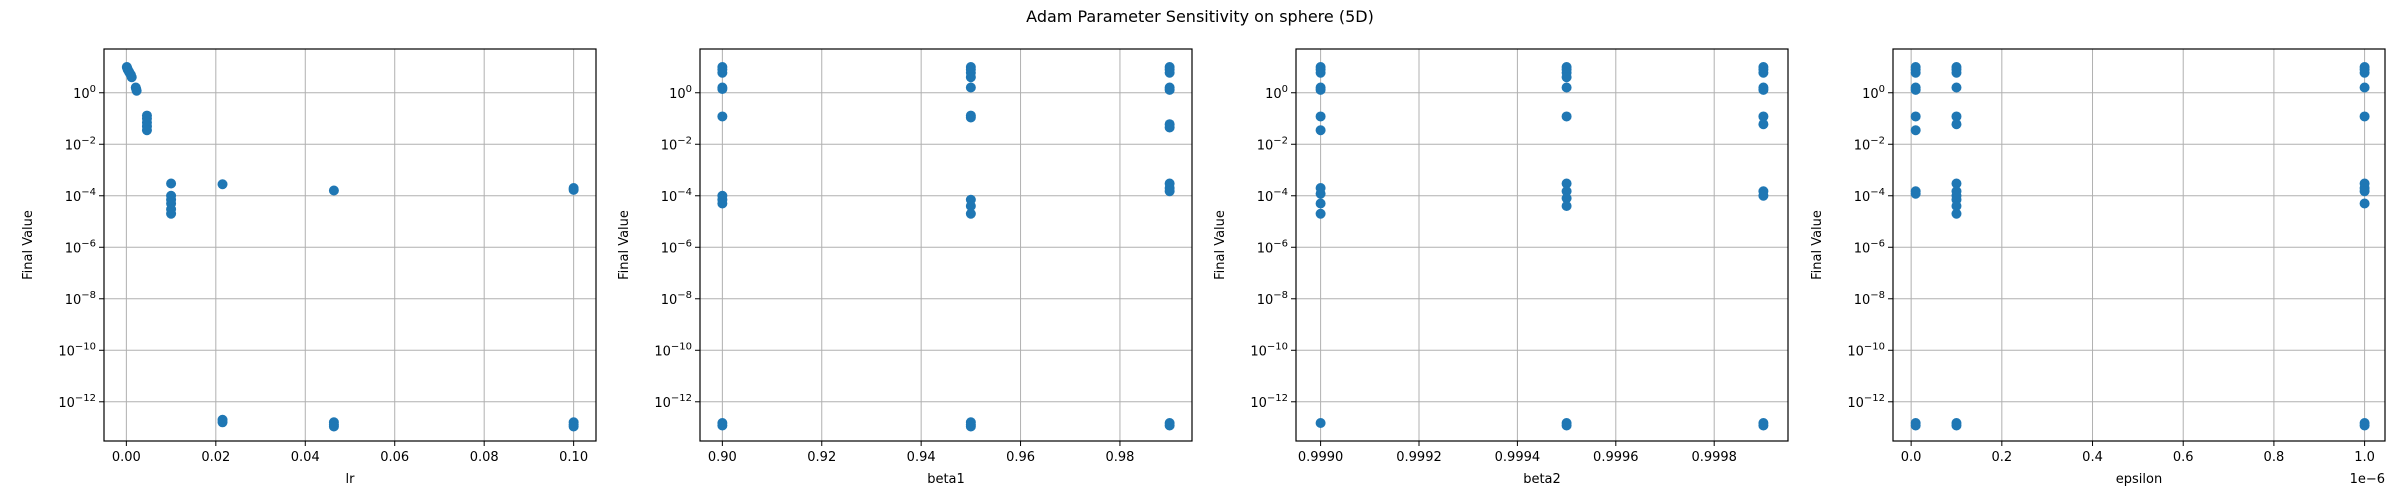  I want to click on x-tick-label: 0.9996, so click(1616, 457).